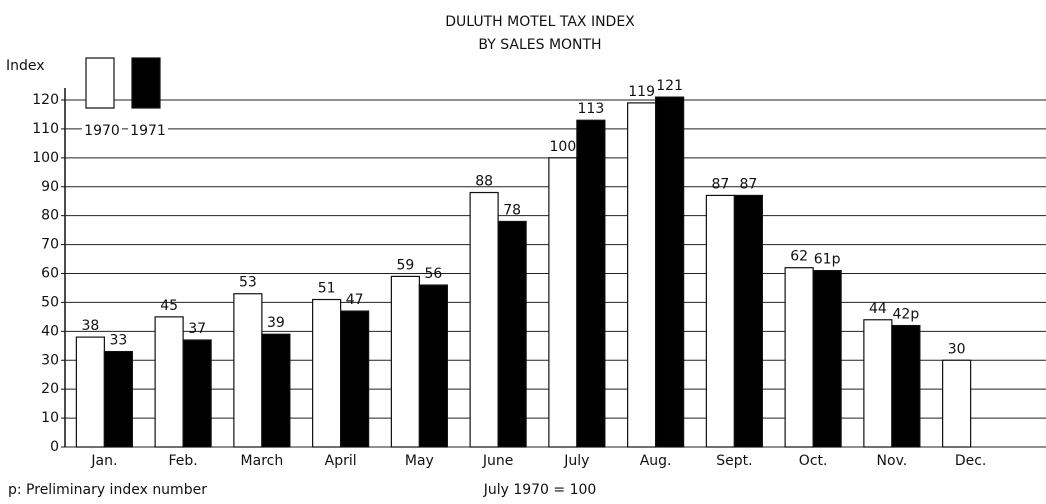 The height and width of the screenshot is (504, 1046). I want to click on chart-subtitle: BY SALES MONTH, so click(539, 45).